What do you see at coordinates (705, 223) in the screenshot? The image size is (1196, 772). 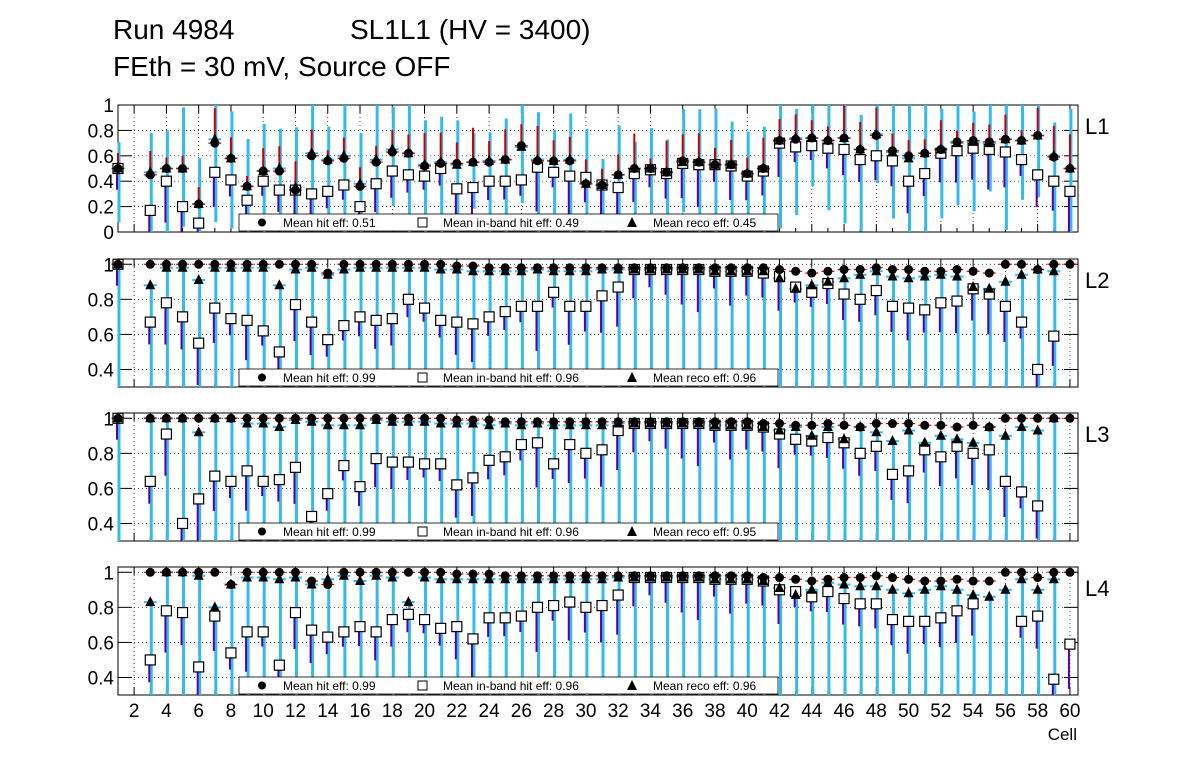 I see `legend-reco-label: Mean reco eff: 0.45` at bounding box center [705, 223].